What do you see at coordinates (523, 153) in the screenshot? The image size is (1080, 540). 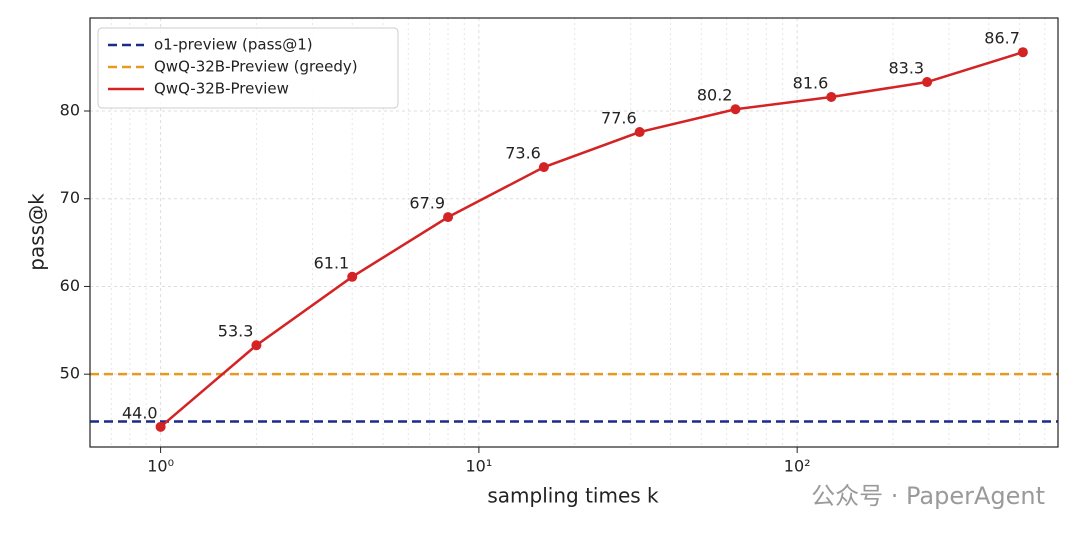 I see `data-label: 73.6` at bounding box center [523, 153].